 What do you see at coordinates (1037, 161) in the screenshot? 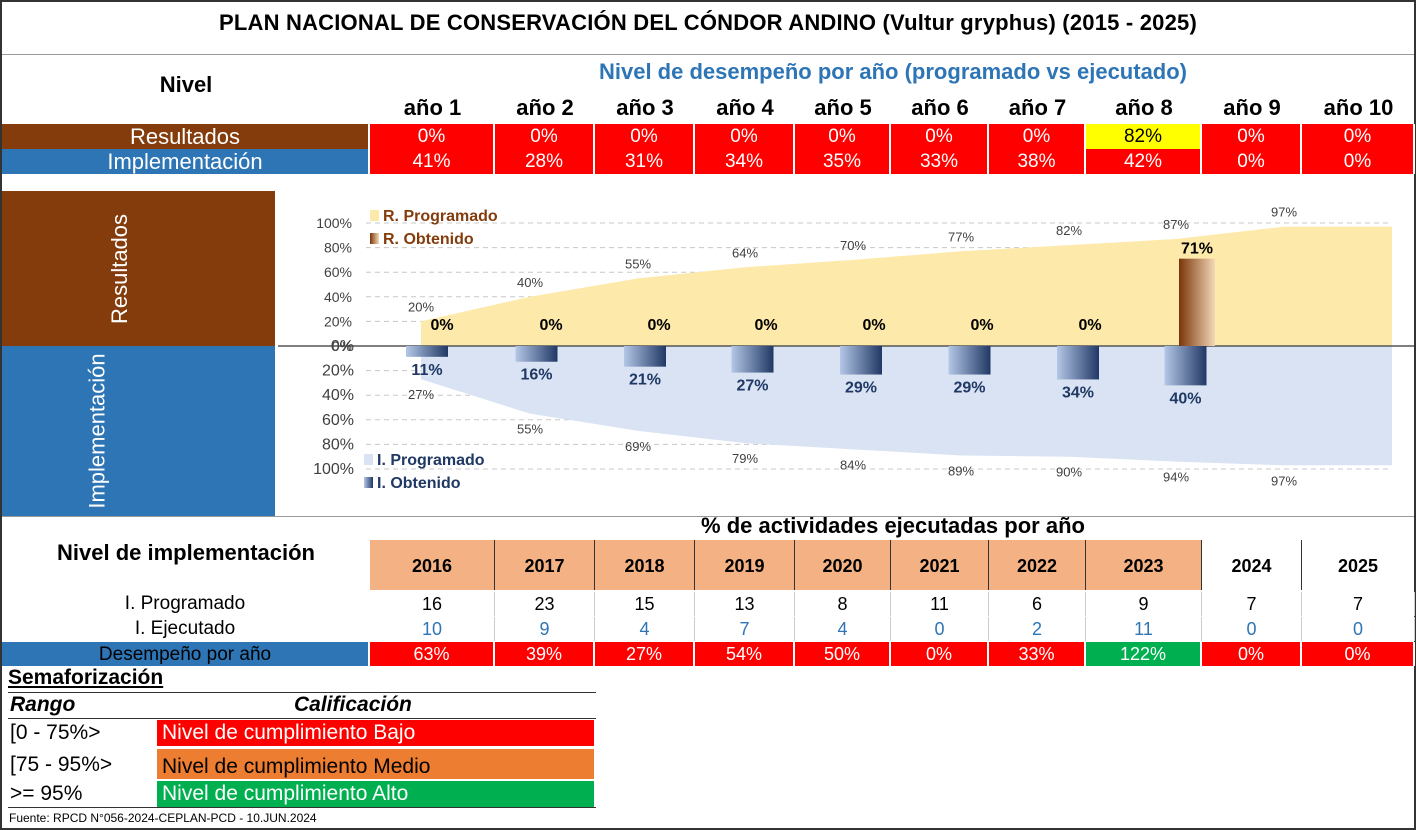
I see `implementacion-cell: 38%` at bounding box center [1037, 161].